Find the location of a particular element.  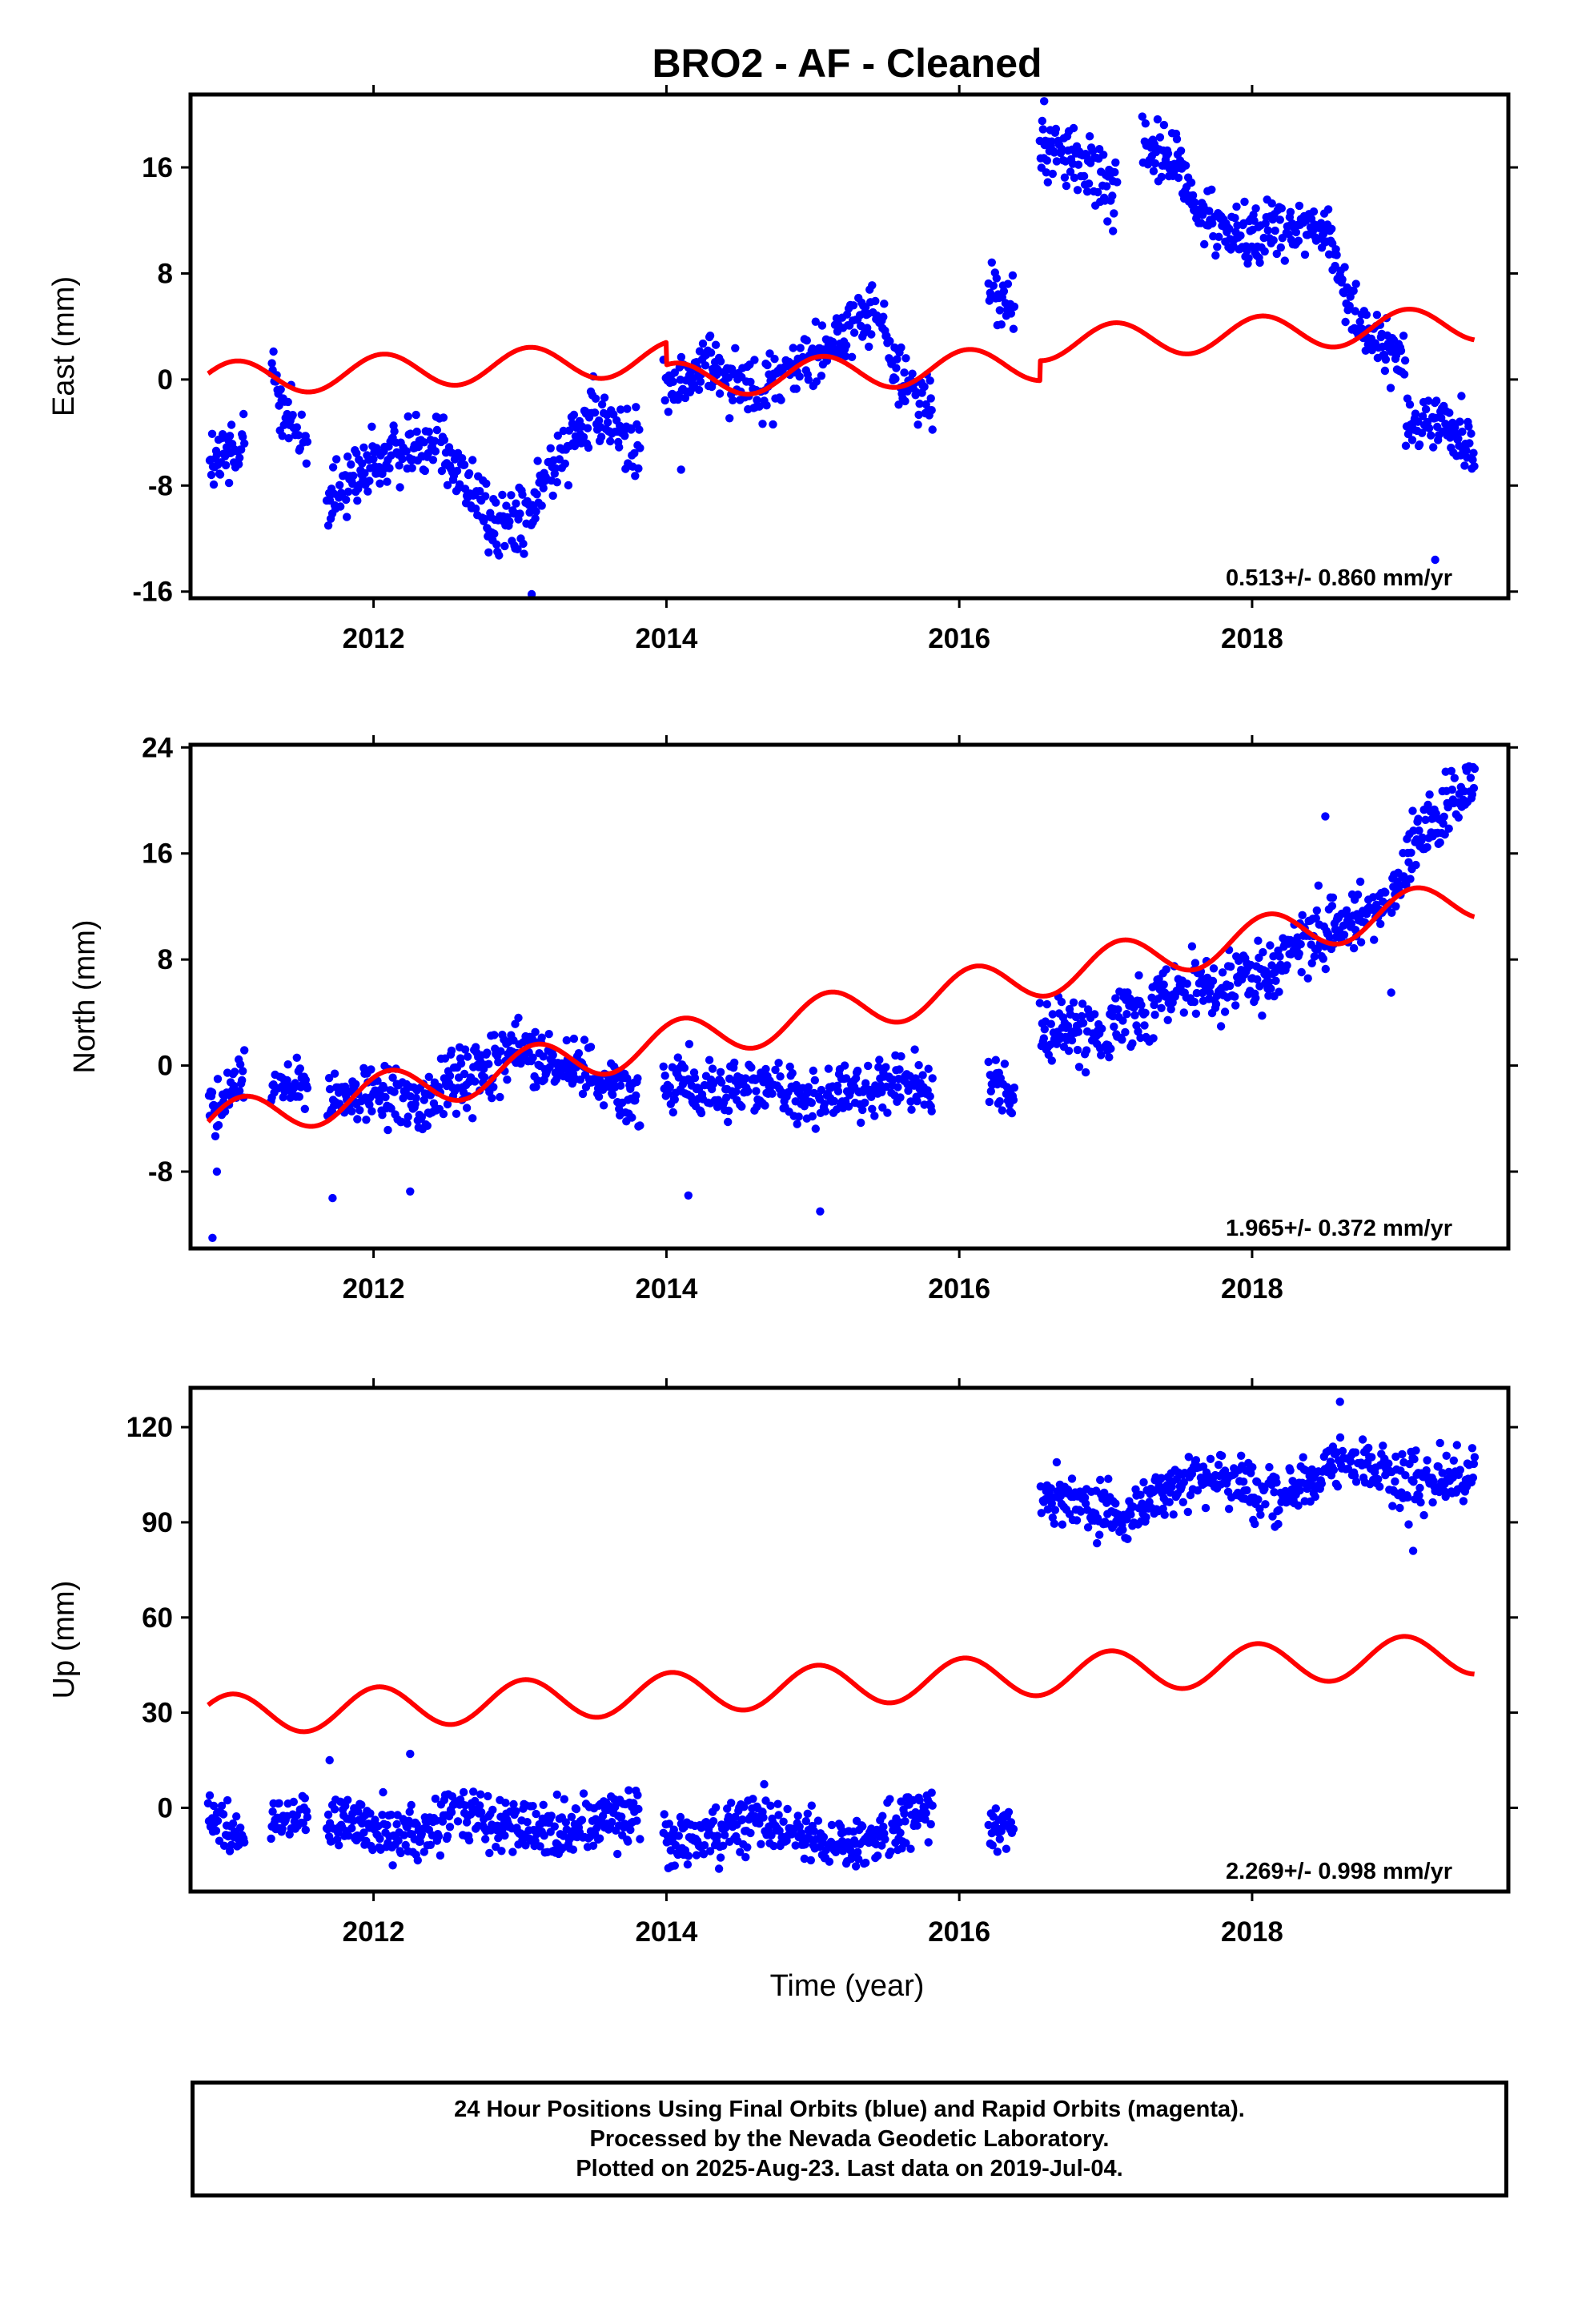

x-tick-label: 2016 is located at coordinates (959, 1289).